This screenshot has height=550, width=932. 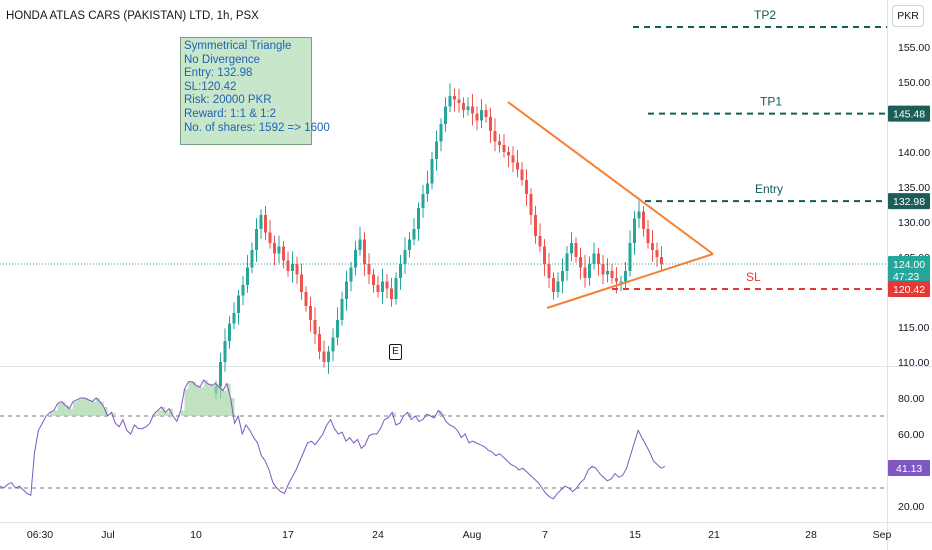 I want to click on symbol-title: HONDA ATLAS CARS (PAKISTAN) LTD, 1h, PSX, so click(x=132, y=16).